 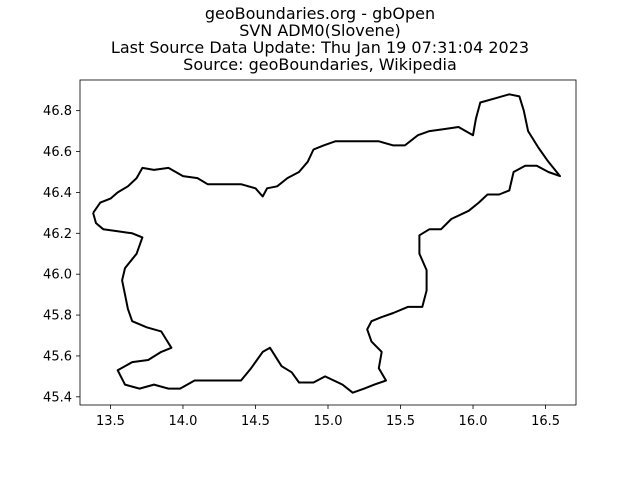 I want to click on y-tick-label: 45.4, so click(x=57, y=397).